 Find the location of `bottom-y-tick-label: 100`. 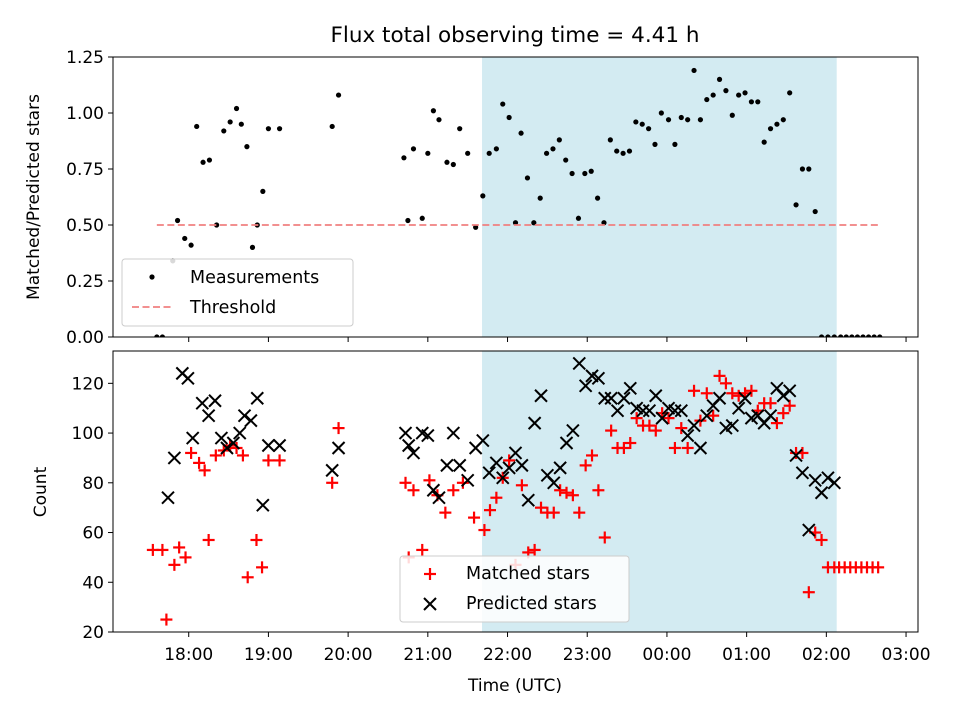

bottom-y-tick-label: 100 is located at coordinates (88, 434).